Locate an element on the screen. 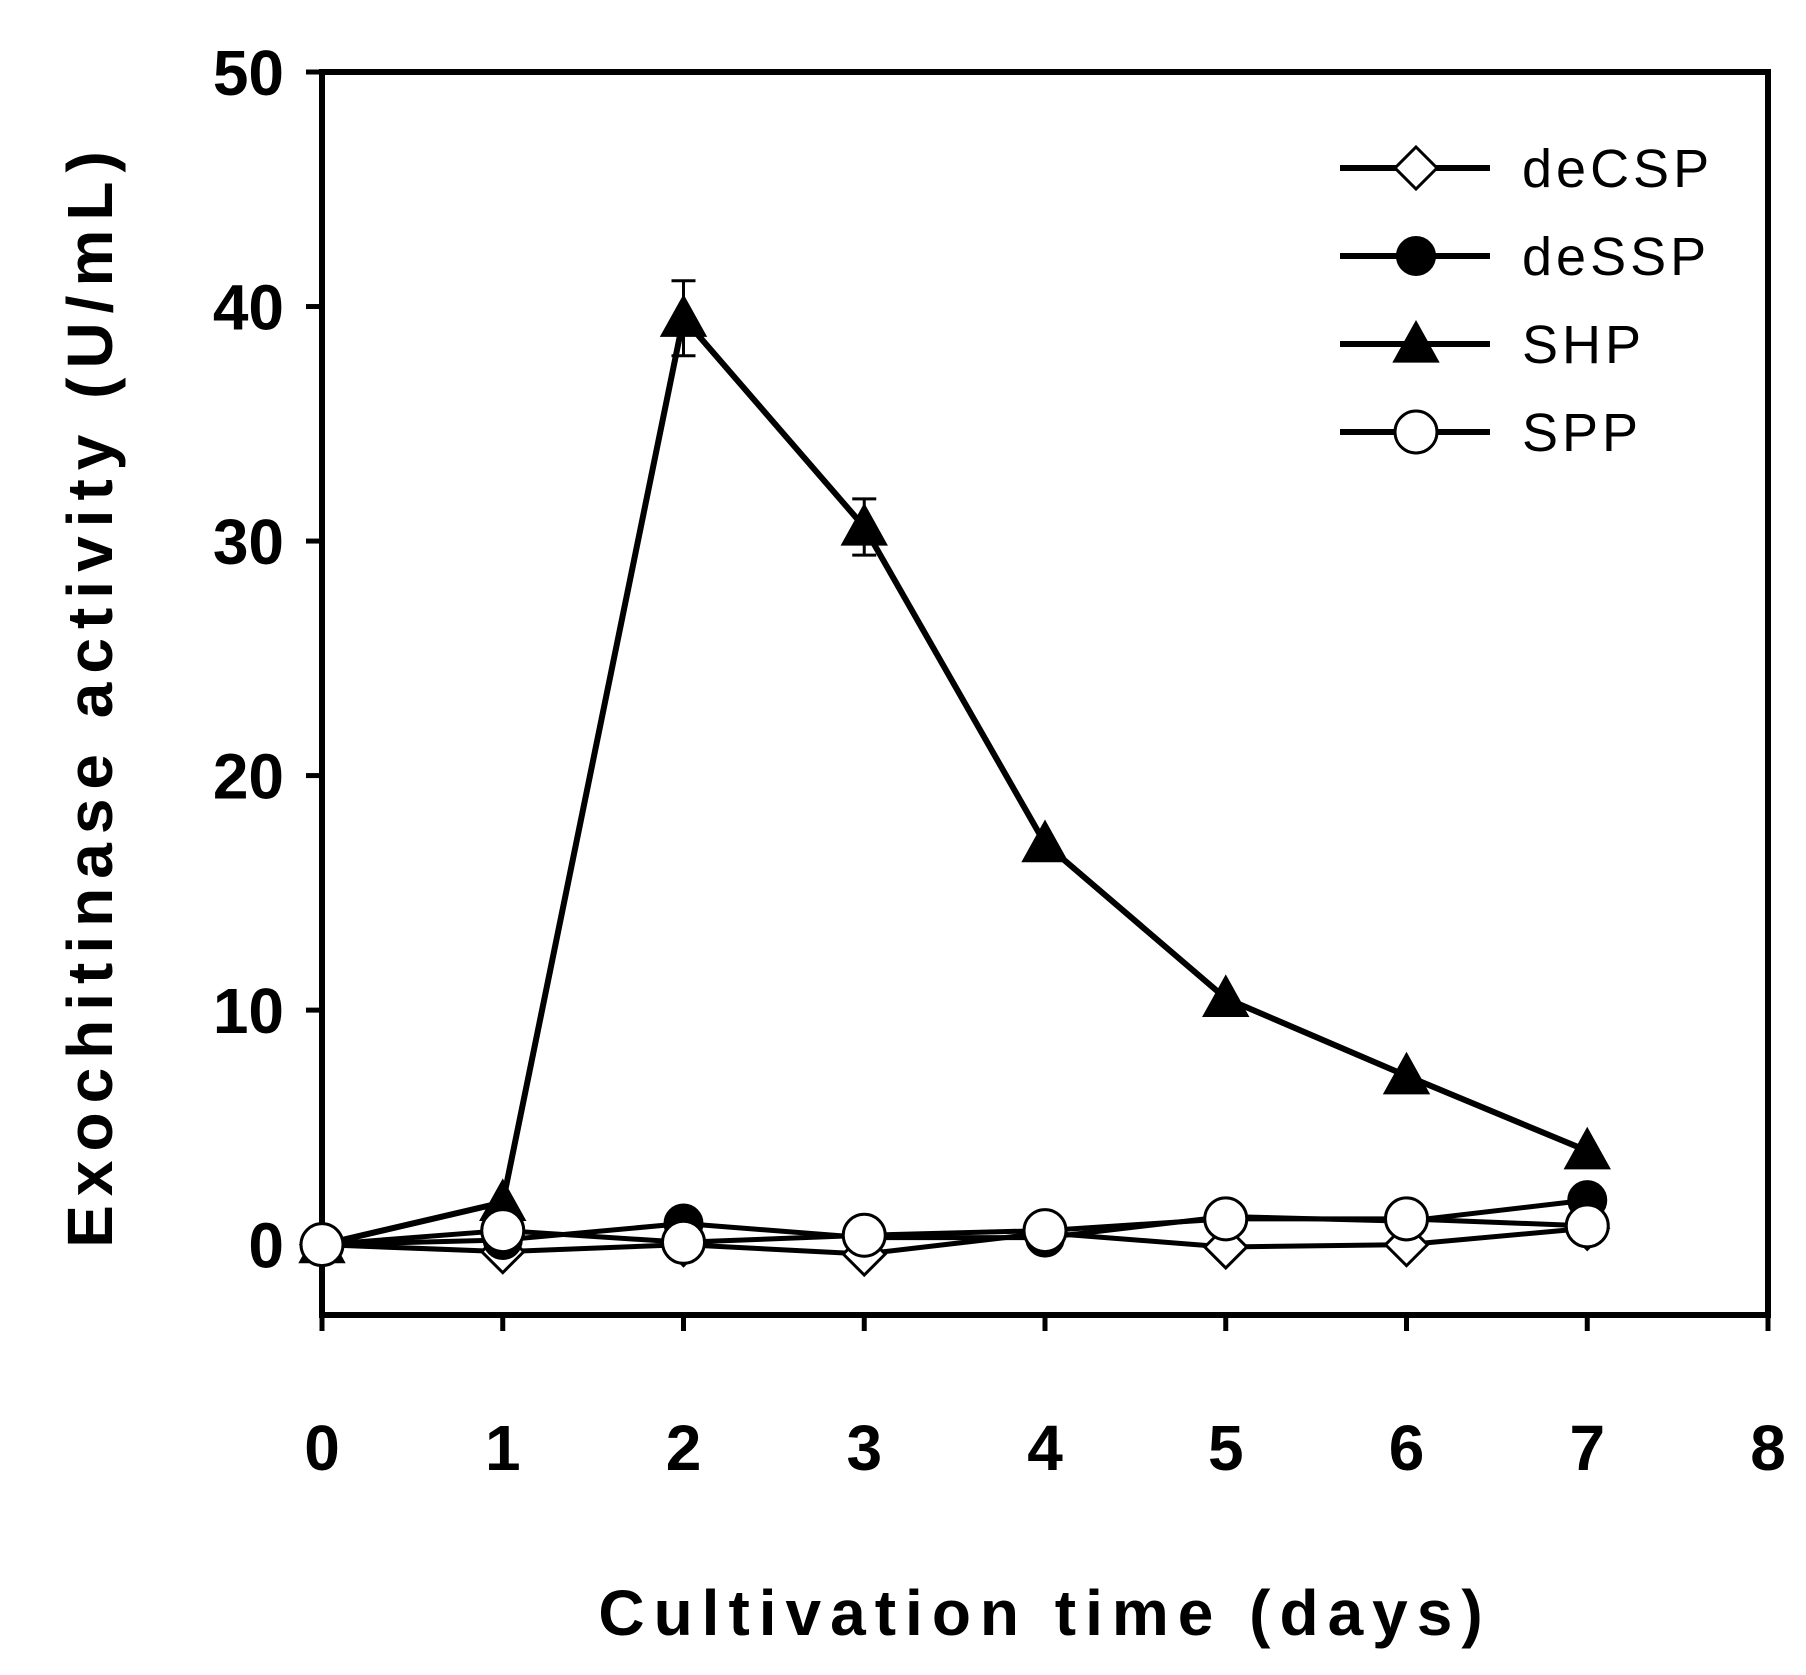  x-tick-label-1: 1 is located at coordinates (503, 1448).